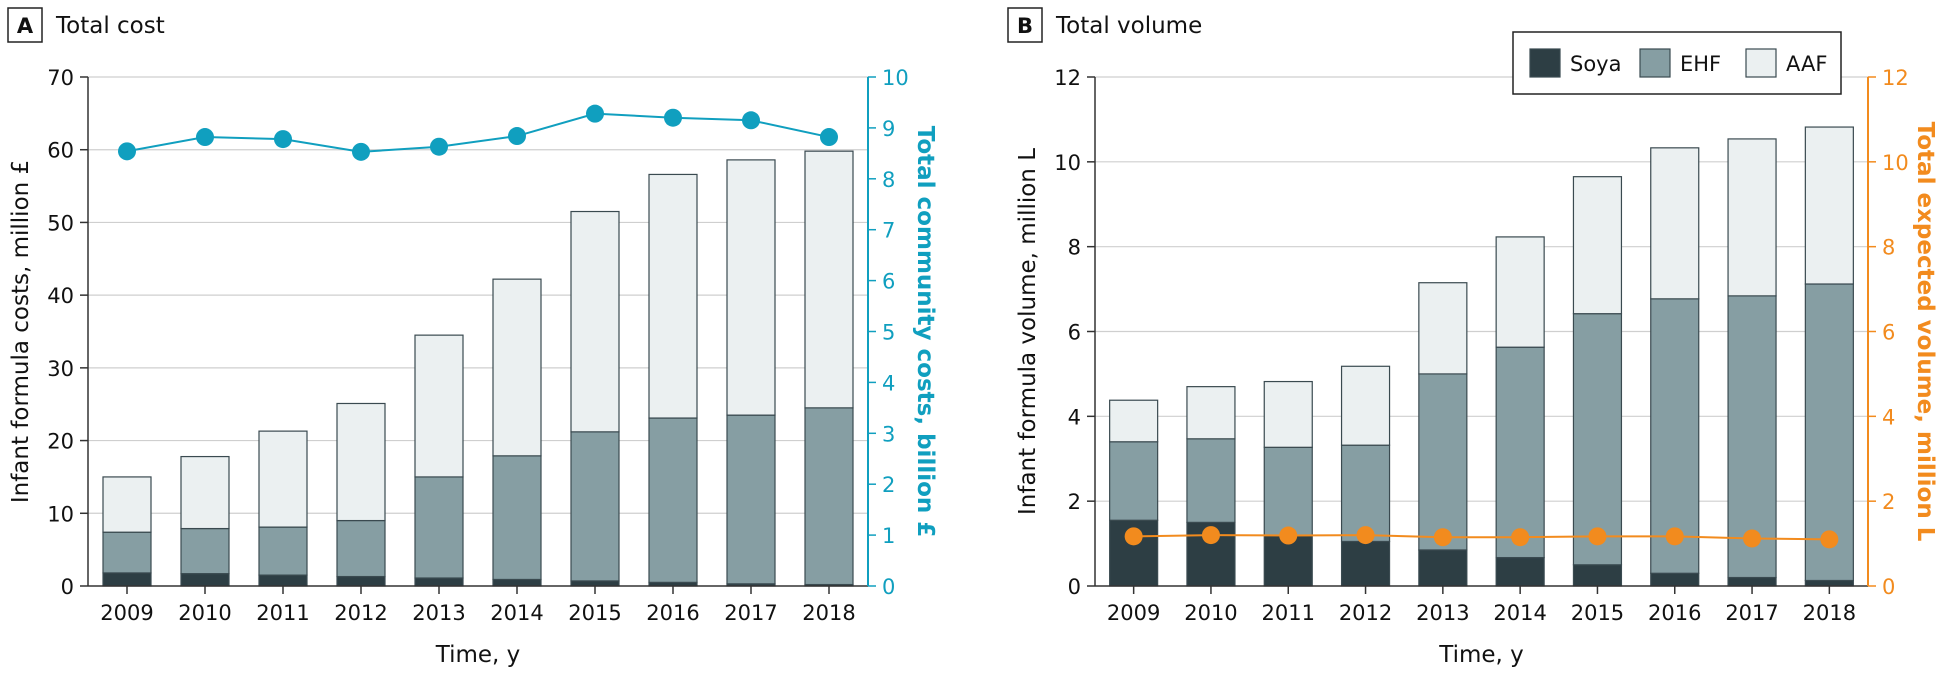 The image size is (1956, 674). Describe the element at coordinates (888, 485) in the screenshot. I see `y2-tick-label: 2` at that location.